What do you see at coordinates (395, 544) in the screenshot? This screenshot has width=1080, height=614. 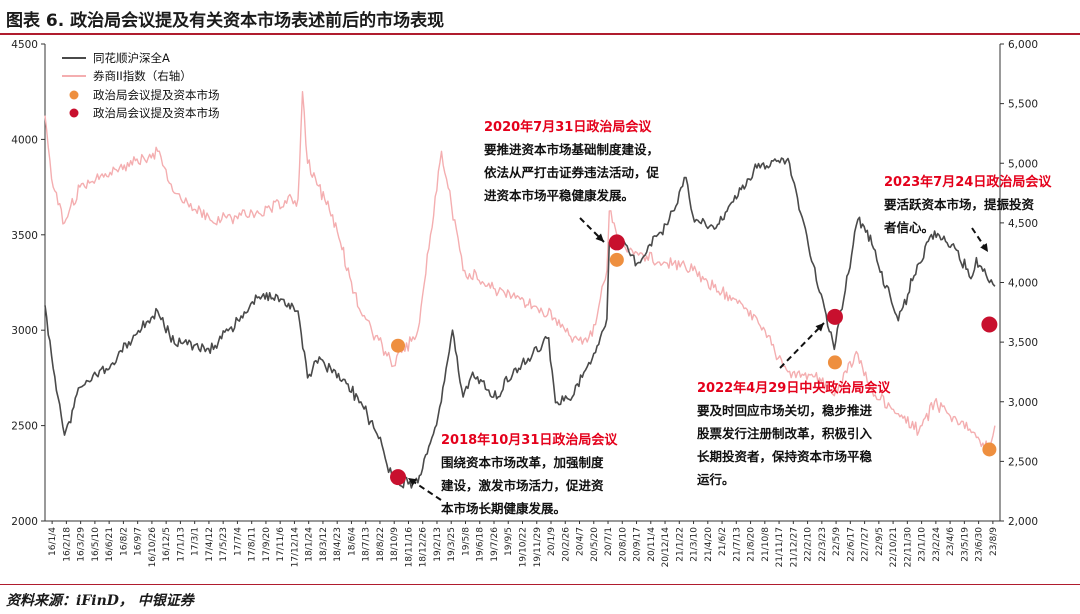 I see `x-tick-label: 18/10/9` at bounding box center [395, 544].